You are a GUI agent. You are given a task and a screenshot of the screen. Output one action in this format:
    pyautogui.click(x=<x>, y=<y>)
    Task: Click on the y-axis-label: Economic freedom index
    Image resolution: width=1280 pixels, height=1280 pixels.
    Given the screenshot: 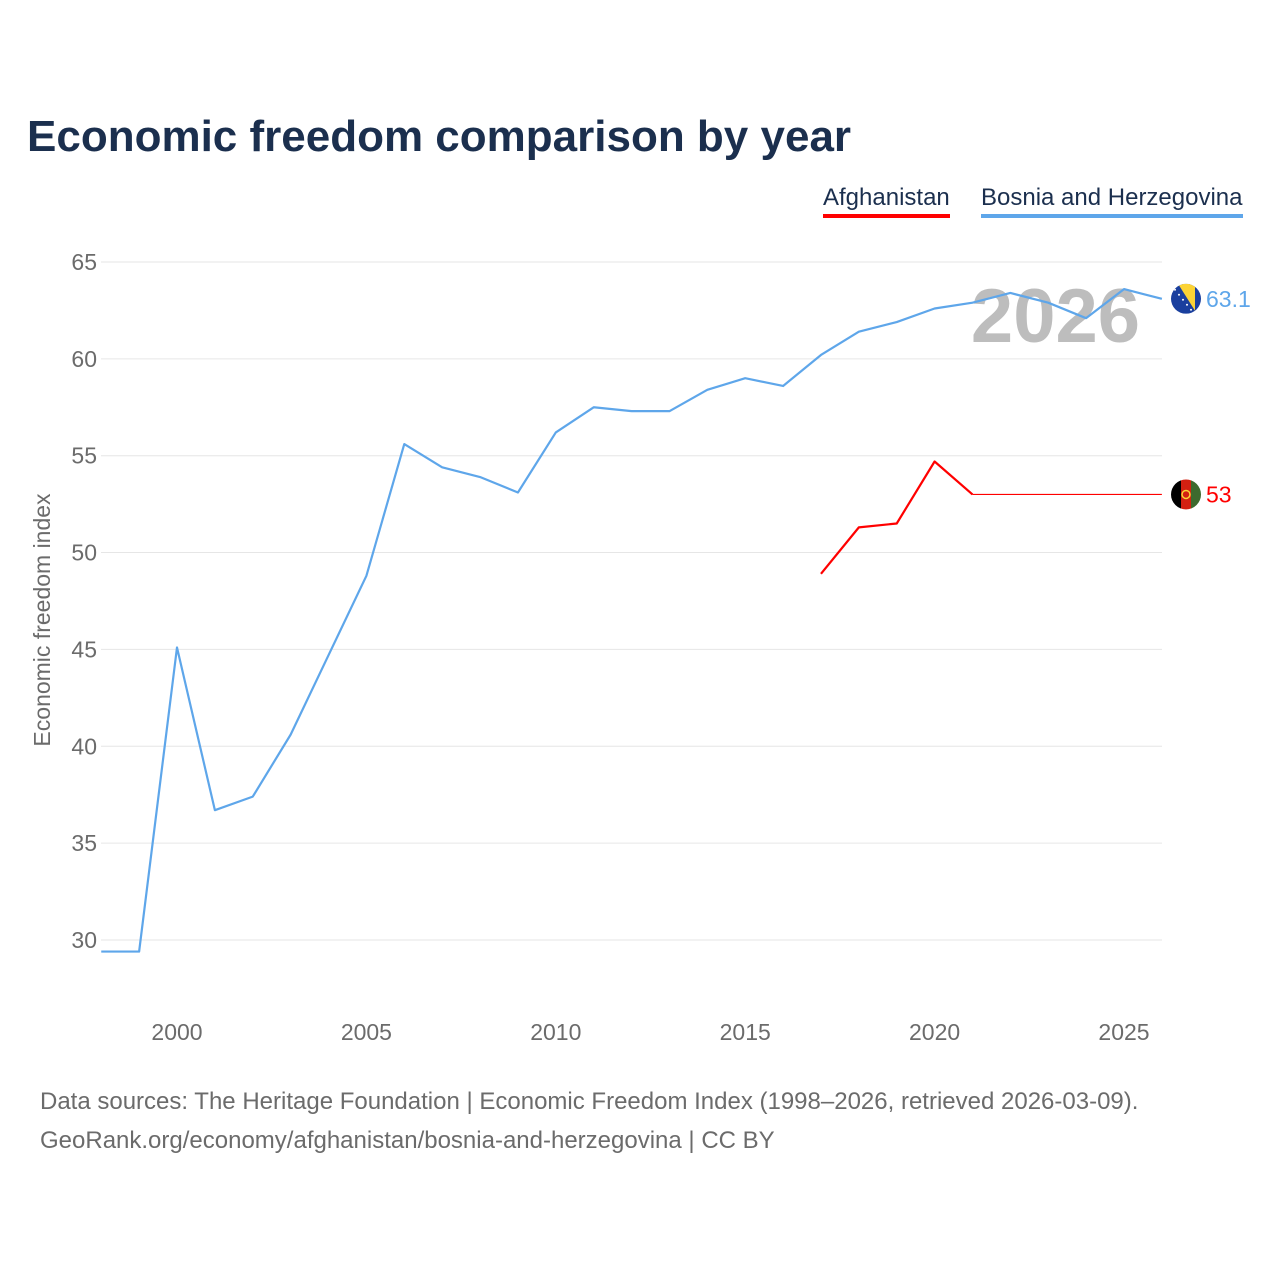 What is the action you would take?
    pyautogui.click(x=42, y=620)
    